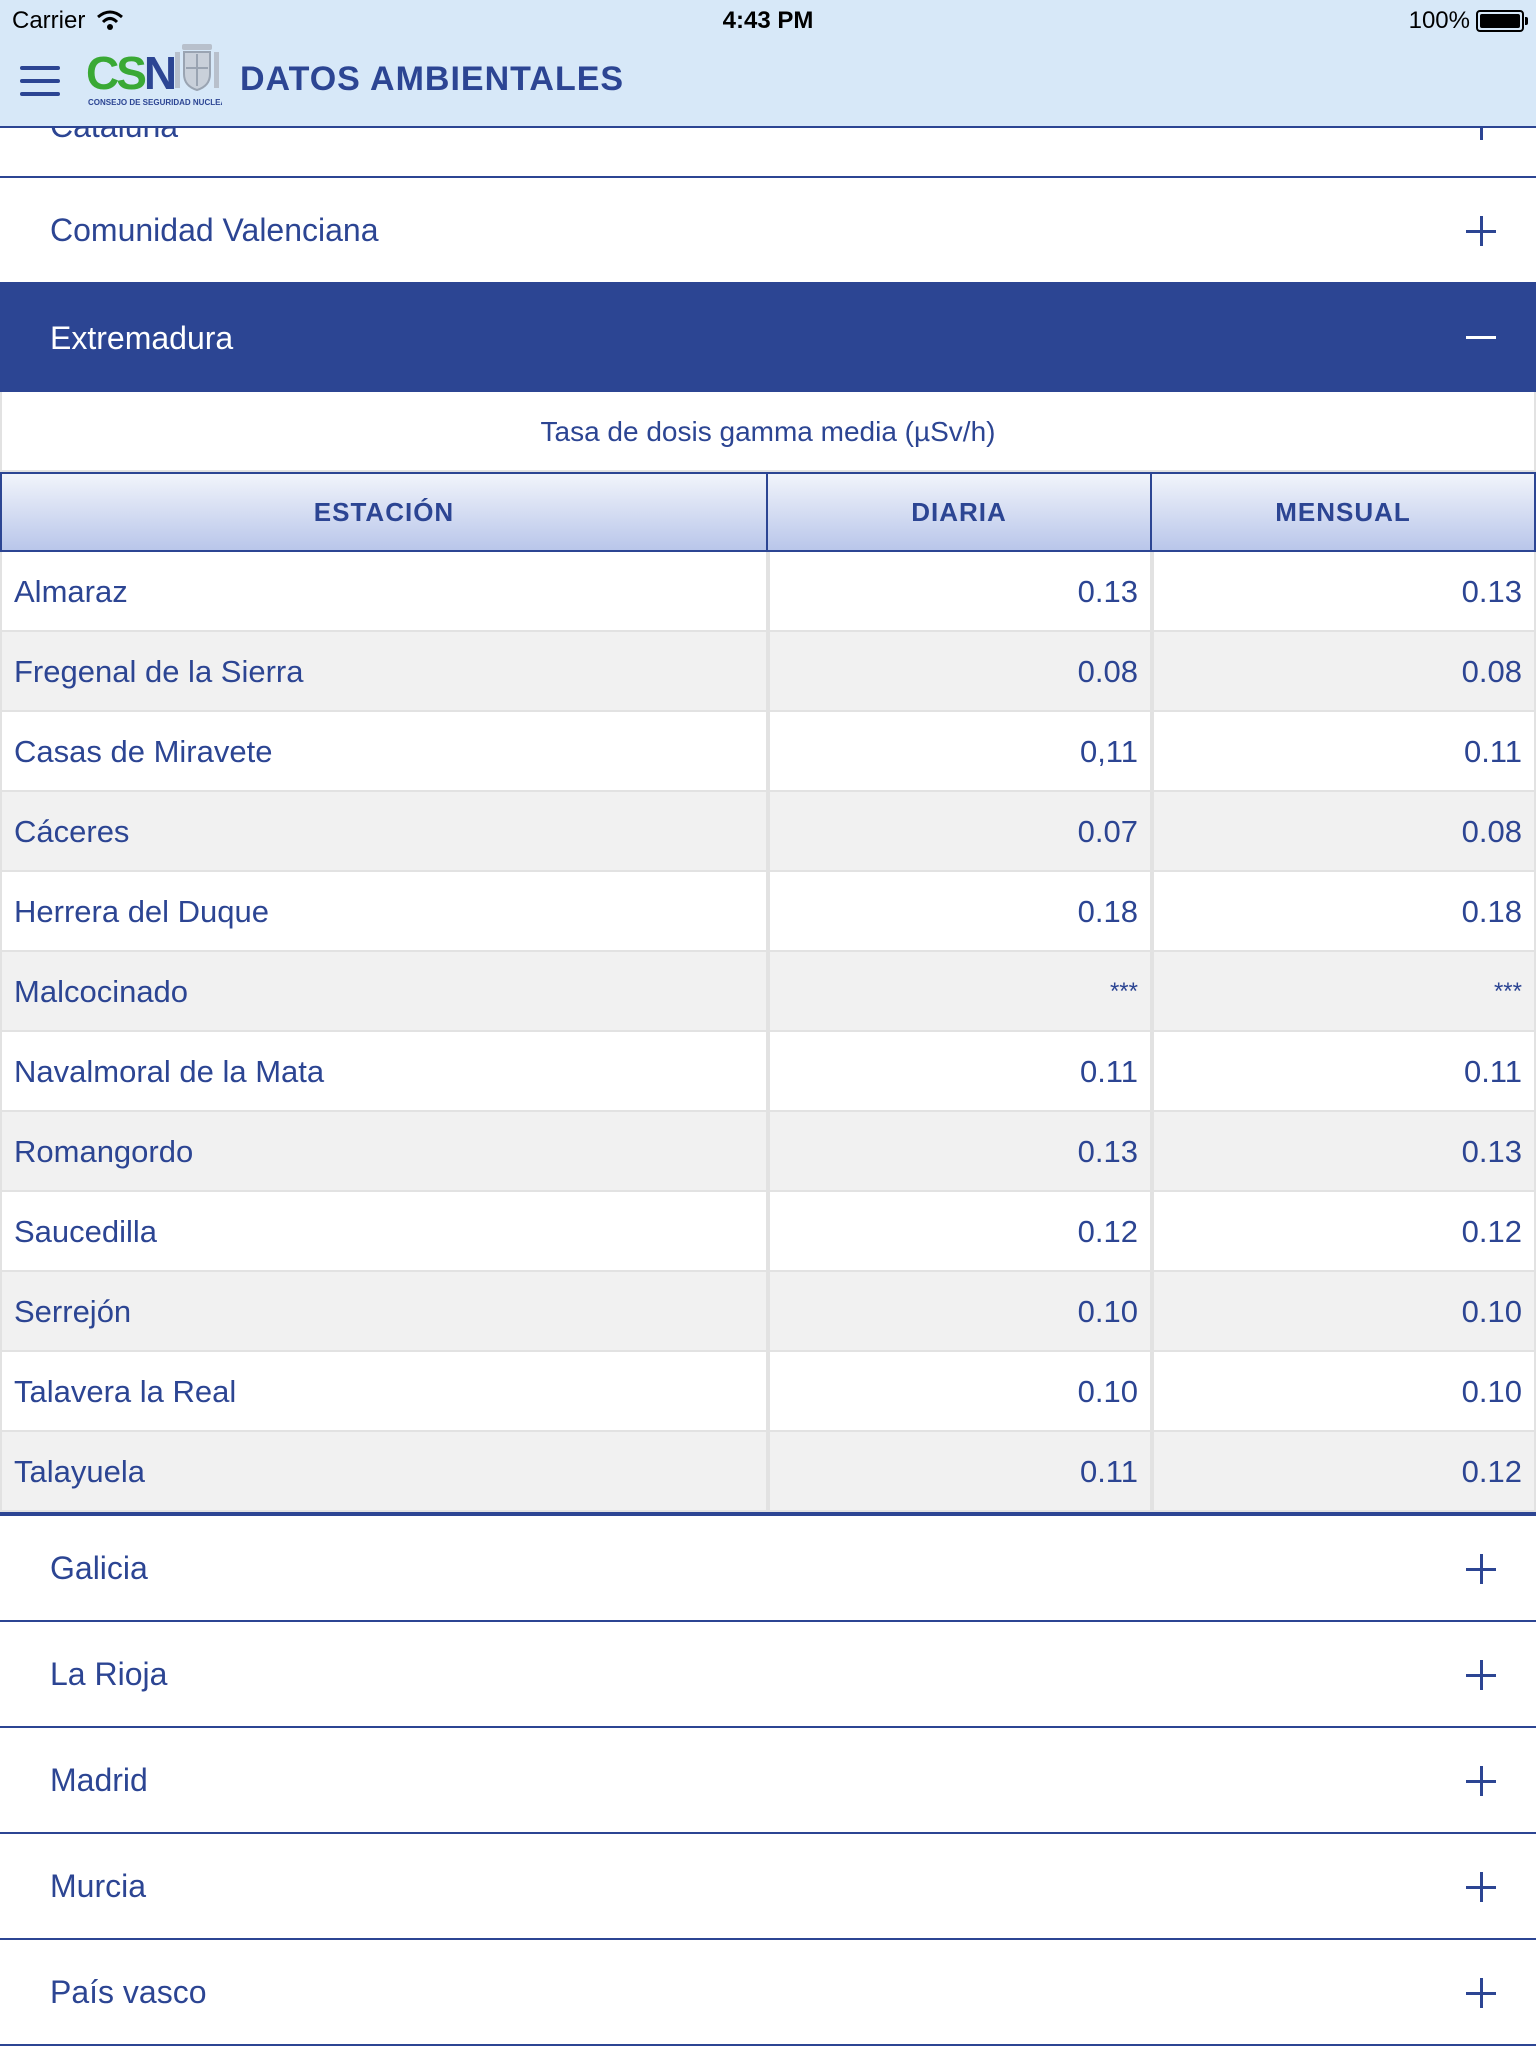 The image size is (1536, 2048). I want to click on csn-logo: CSN CONSEJO DE SEGURIDAD NUCLEAR, so click(154, 71).